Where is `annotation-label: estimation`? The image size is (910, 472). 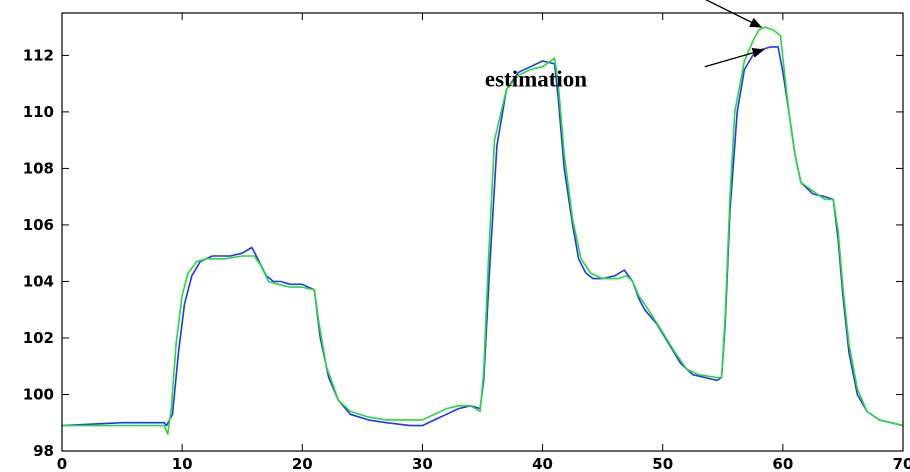
annotation-label: estimation is located at coordinates (536, 78).